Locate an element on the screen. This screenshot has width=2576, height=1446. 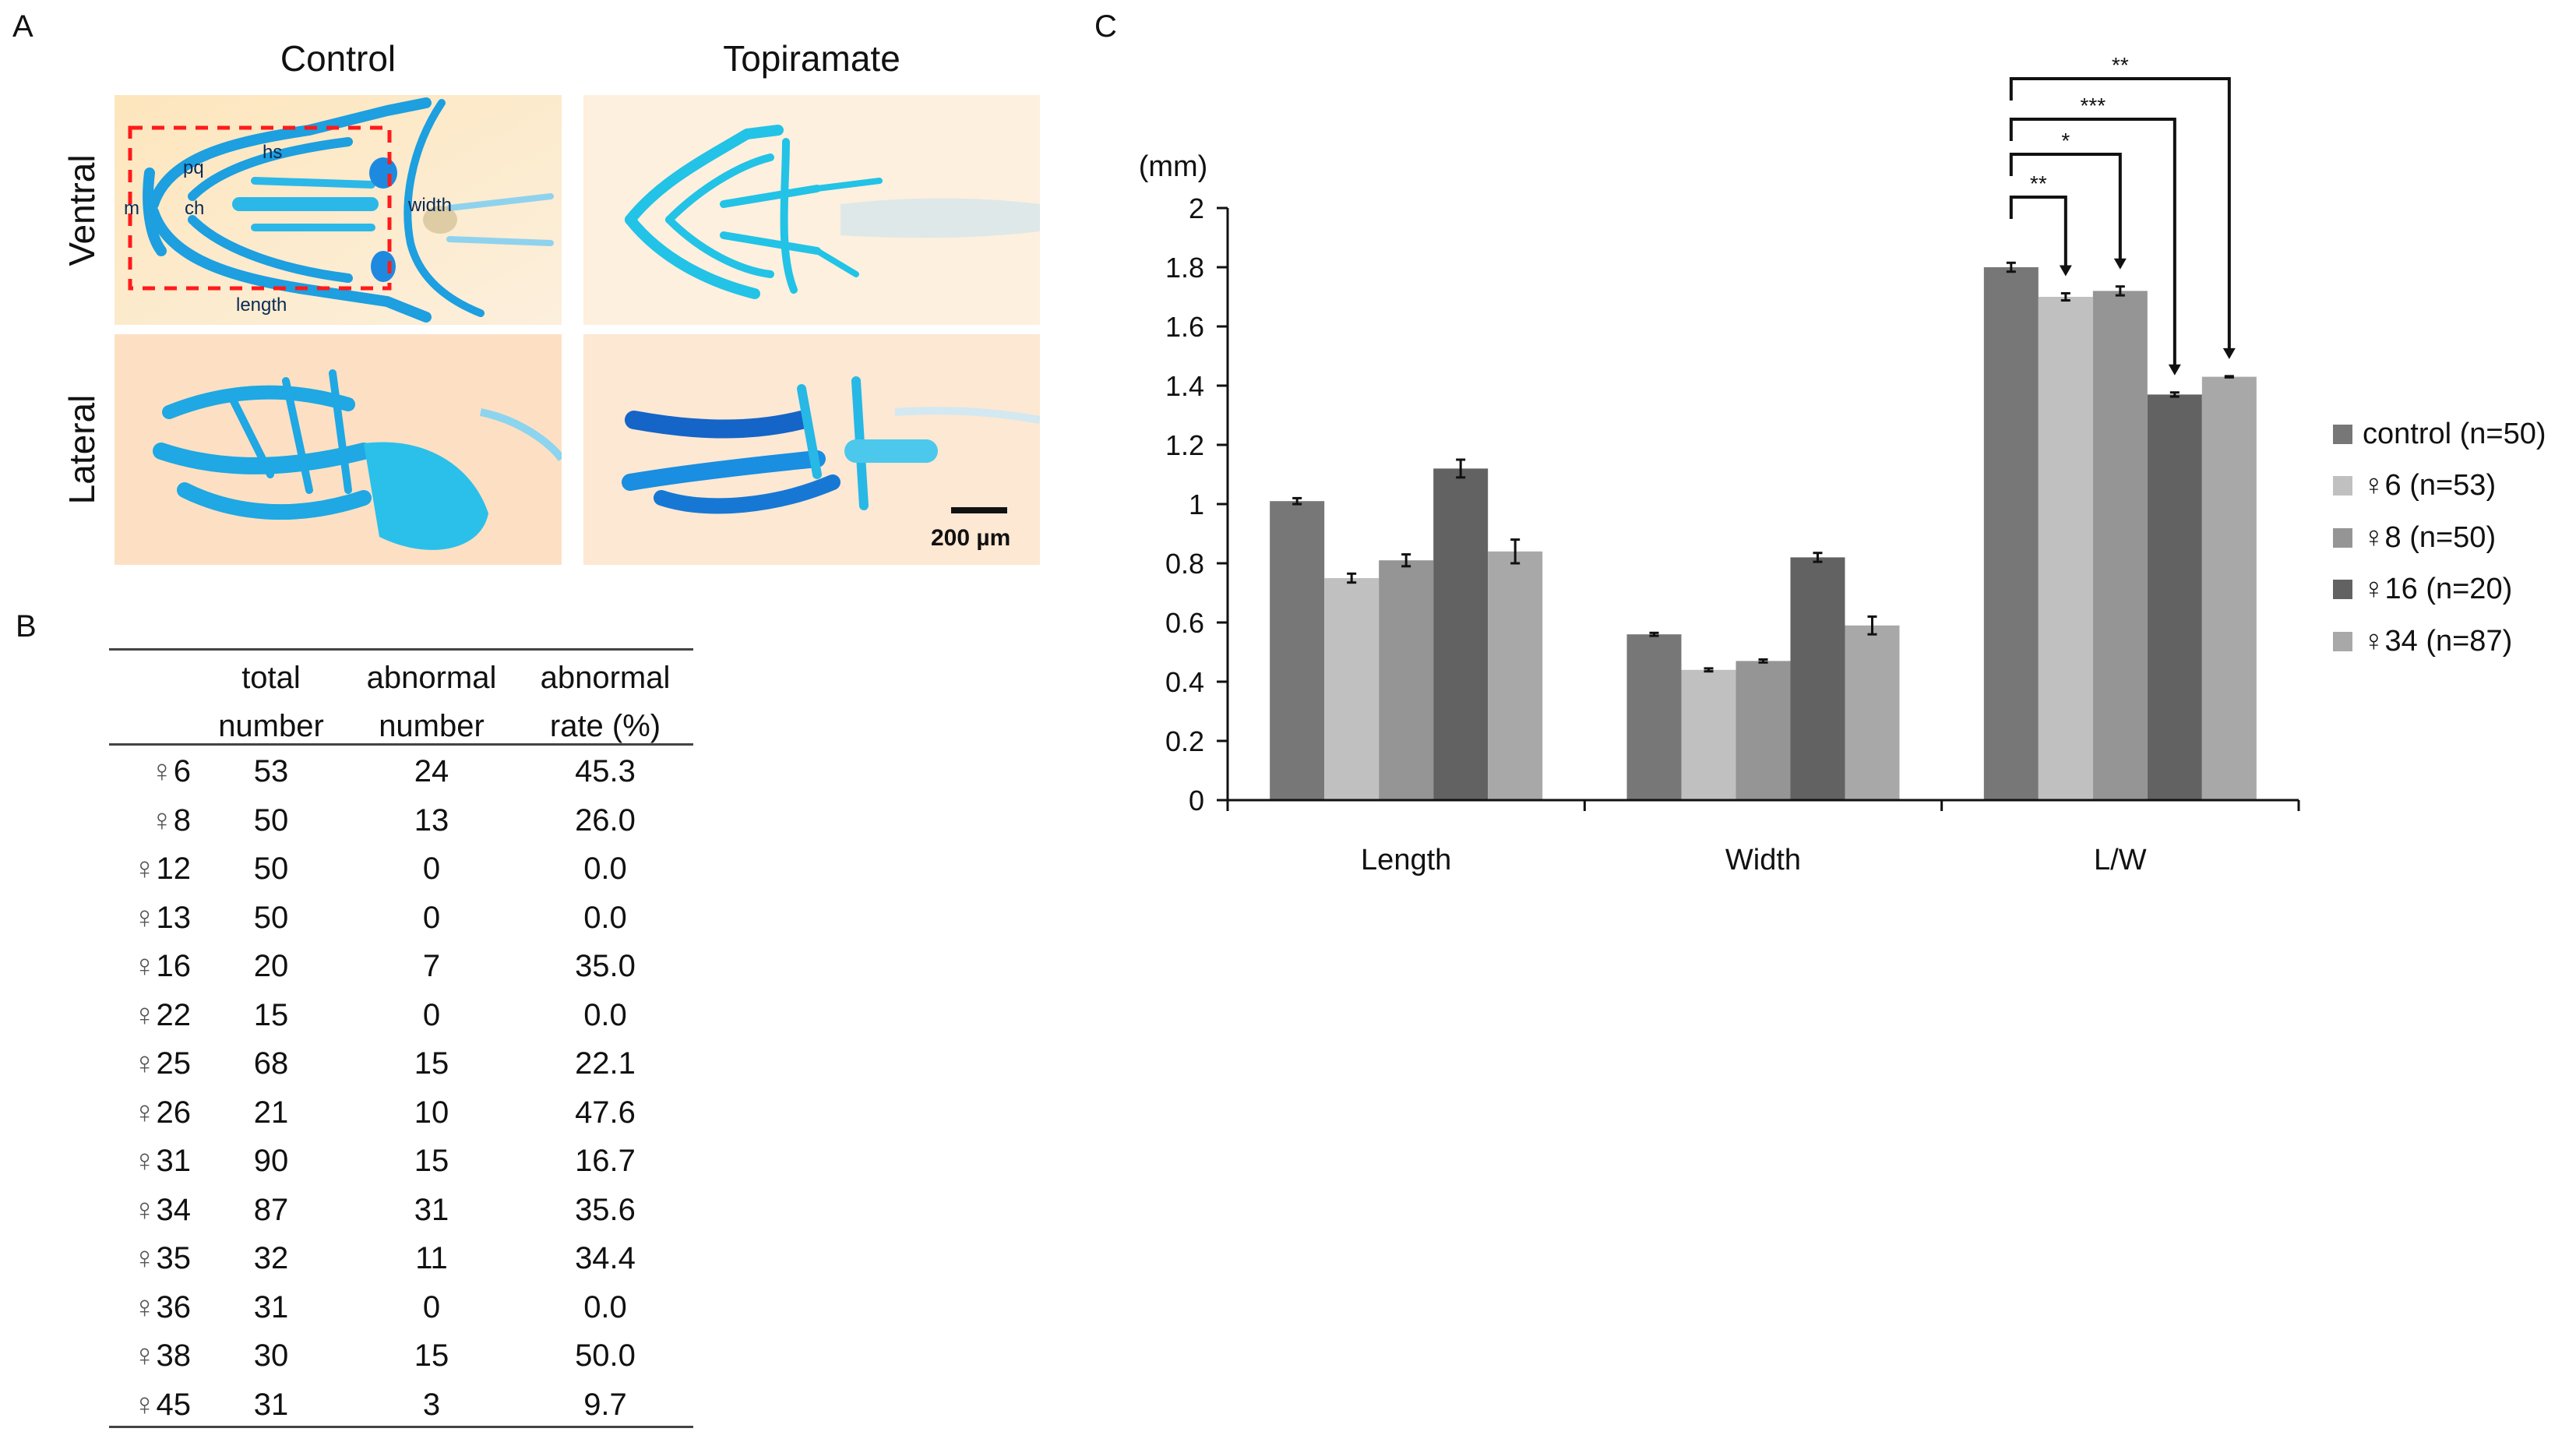
row-header-ventral: Ventral is located at coordinates (82, 210).